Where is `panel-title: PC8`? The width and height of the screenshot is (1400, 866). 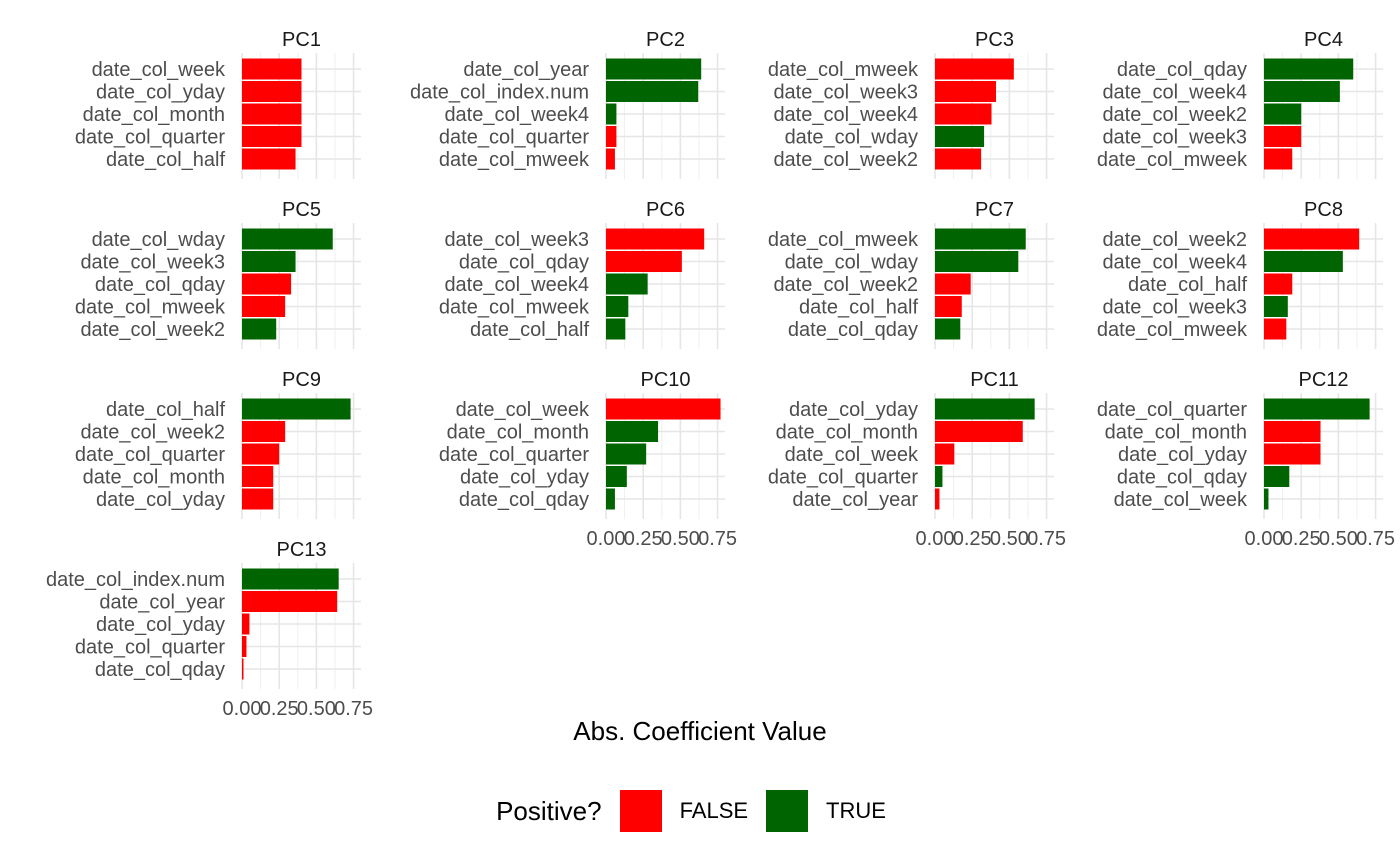 panel-title: PC8 is located at coordinates (1323, 210).